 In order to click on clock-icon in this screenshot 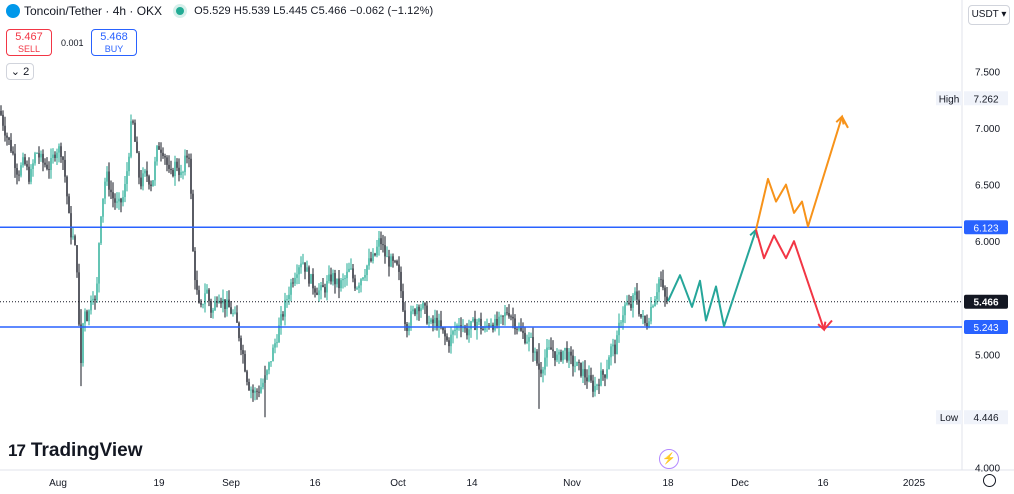, I will do `click(989, 480)`.